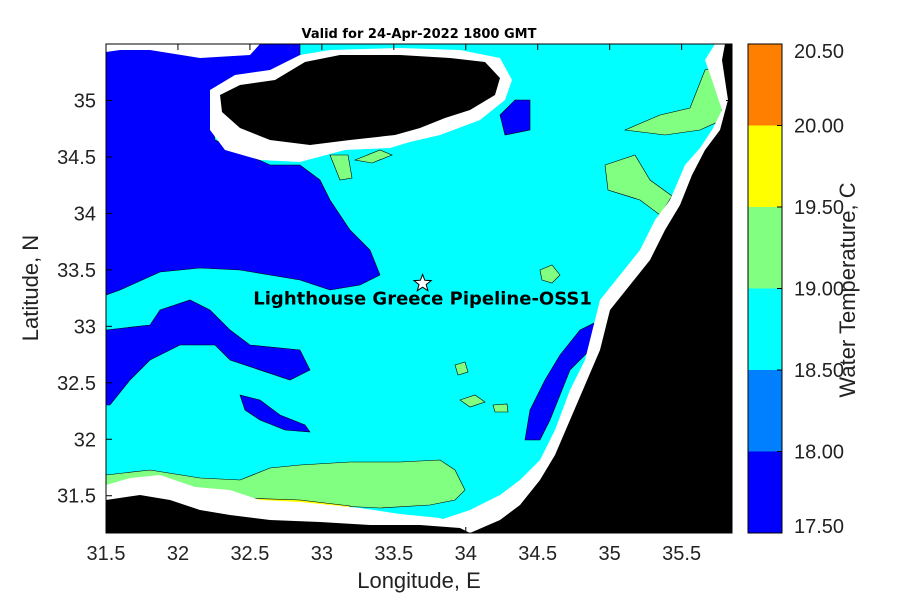 The image size is (900, 600). Describe the element at coordinates (819, 208) in the screenshot. I see `colorbar-level-label: 19.50` at that location.